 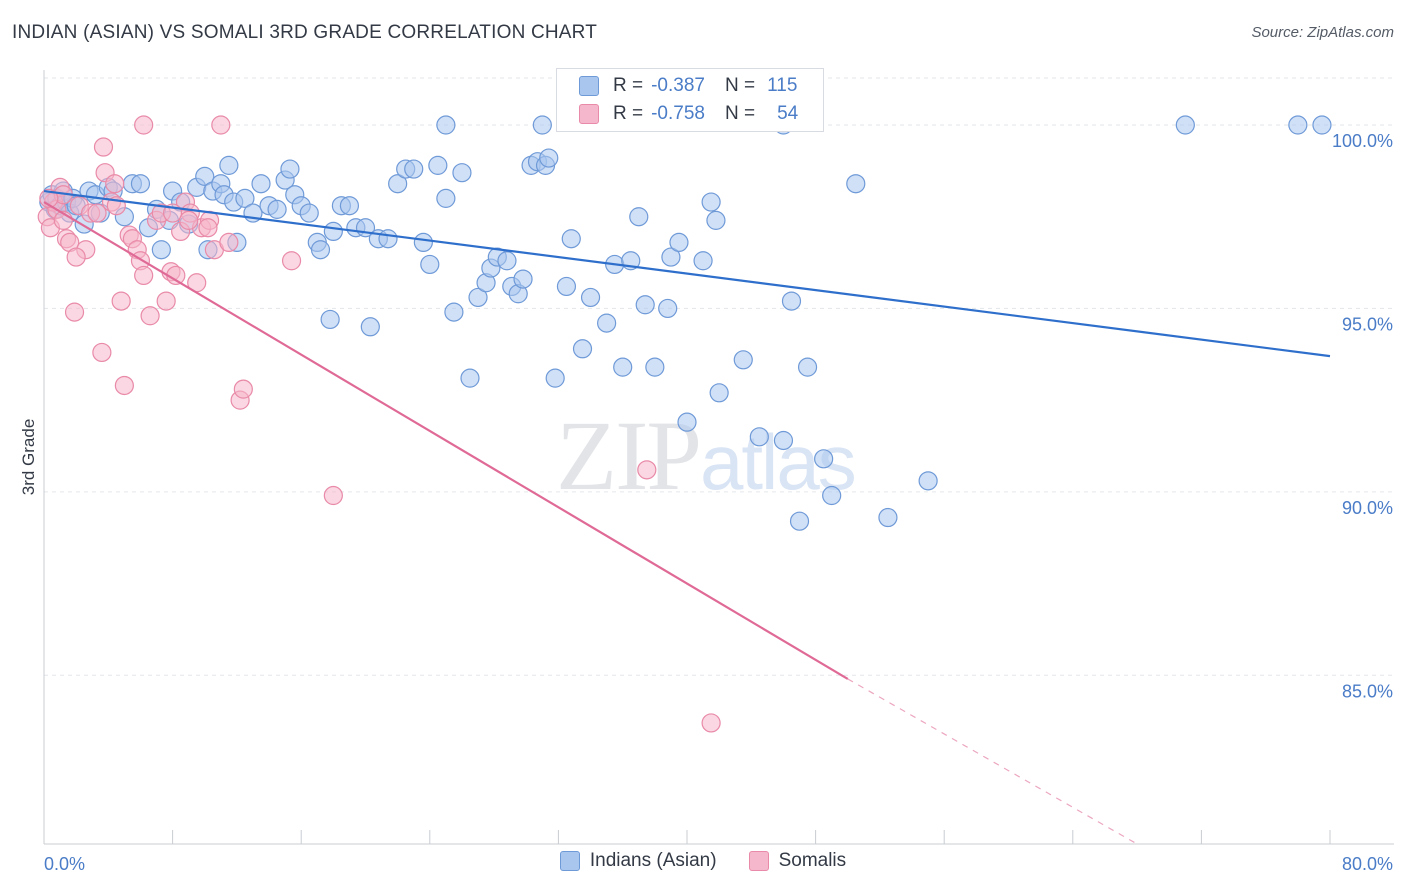 I want to click on legend-r-value-indians: -0.387, so click(x=678, y=85).